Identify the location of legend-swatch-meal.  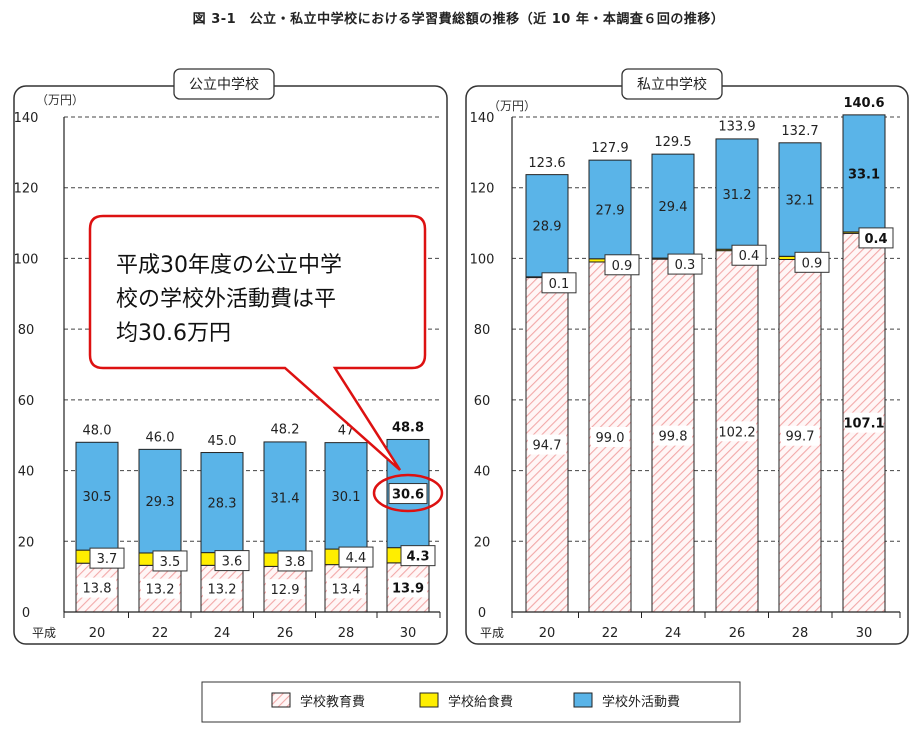
(429, 700).